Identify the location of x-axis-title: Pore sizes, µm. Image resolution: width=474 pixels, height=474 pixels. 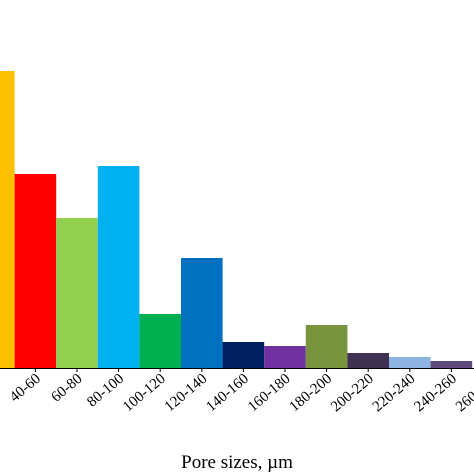
(237, 462).